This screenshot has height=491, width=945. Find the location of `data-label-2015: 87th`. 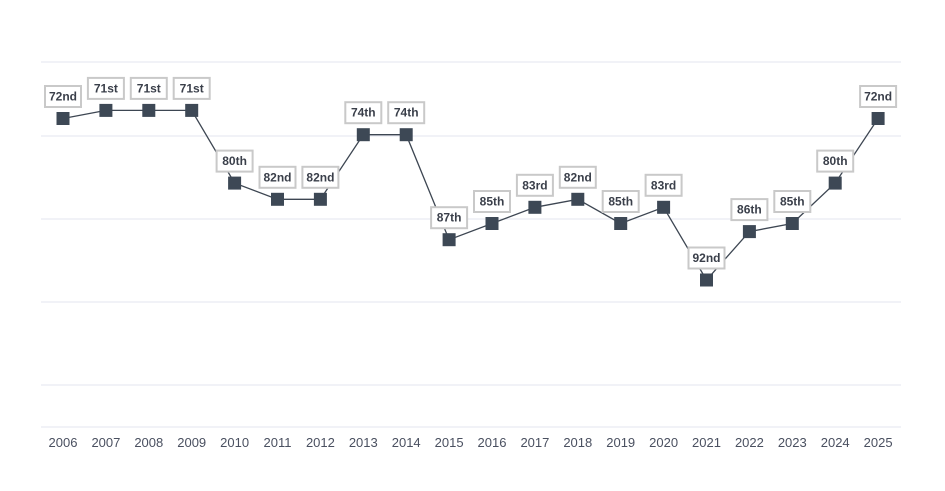

data-label-2015: 87th is located at coordinates (449, 218).